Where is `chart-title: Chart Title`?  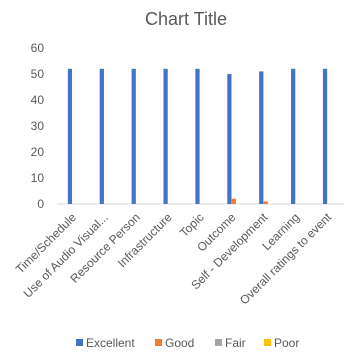
chart-title: Chart Title is located at coordinates (186, 19).